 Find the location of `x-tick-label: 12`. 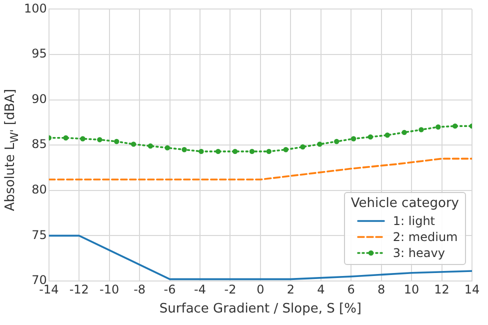

x-tick-label: 12 is located at coordinates (442, 289).